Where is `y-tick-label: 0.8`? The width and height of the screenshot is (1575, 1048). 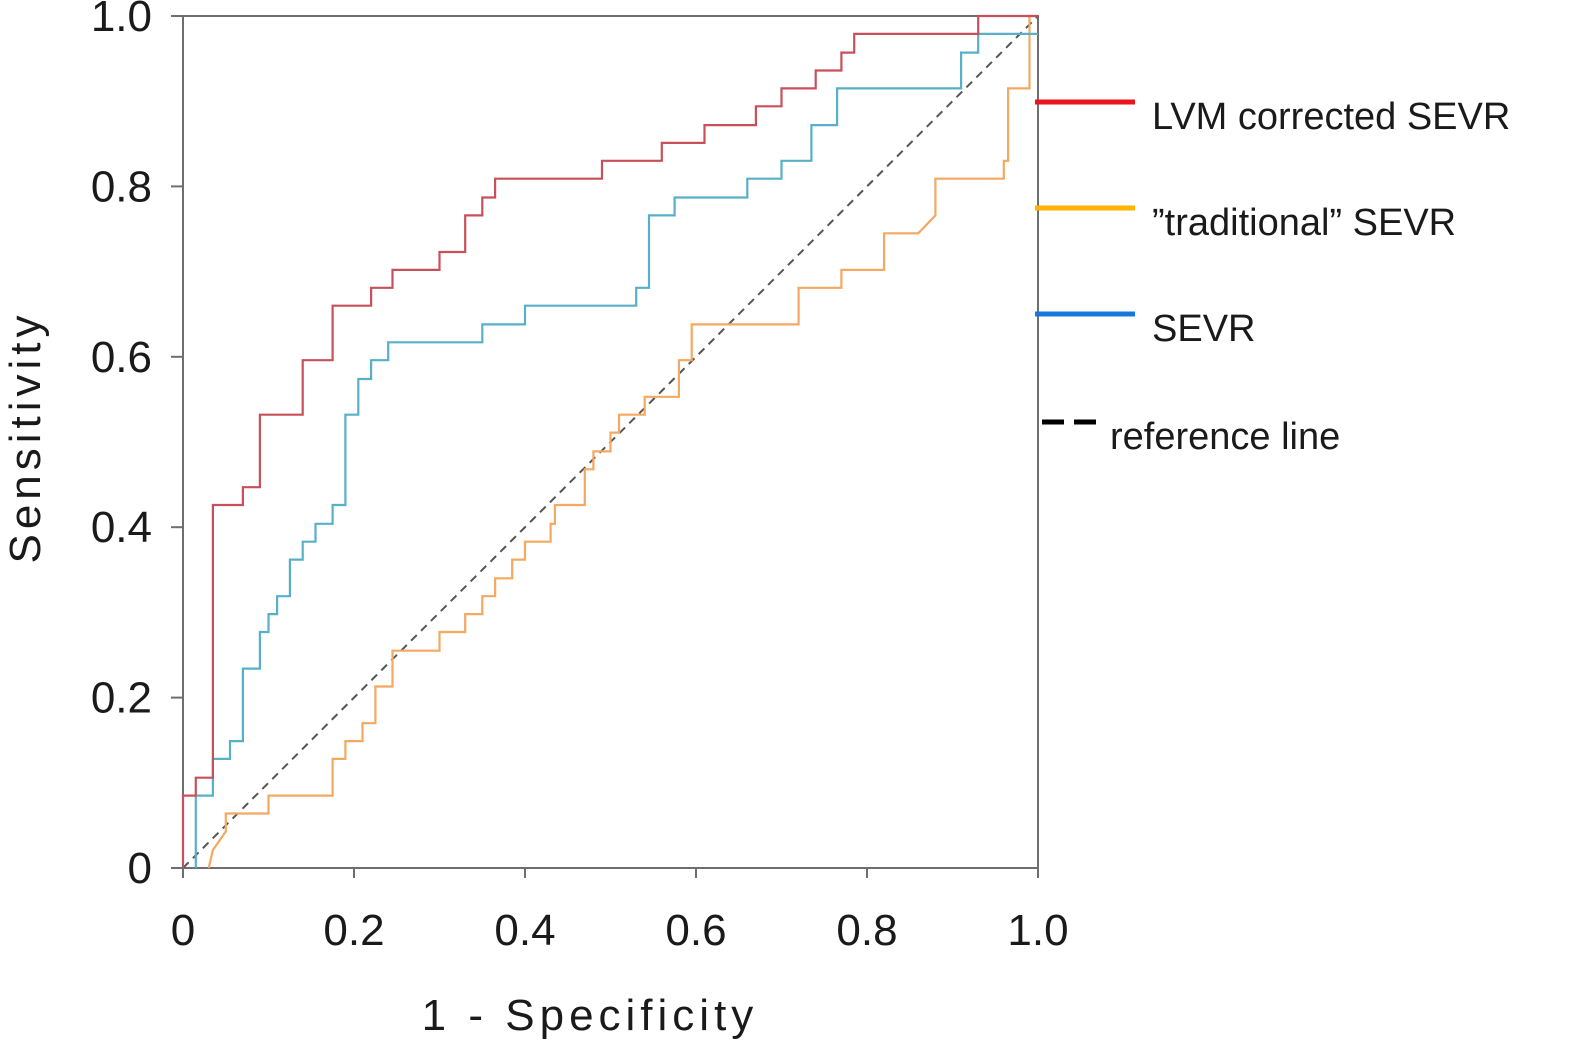 y-tick-label: 0.8 is located at coordinates (121, 186).